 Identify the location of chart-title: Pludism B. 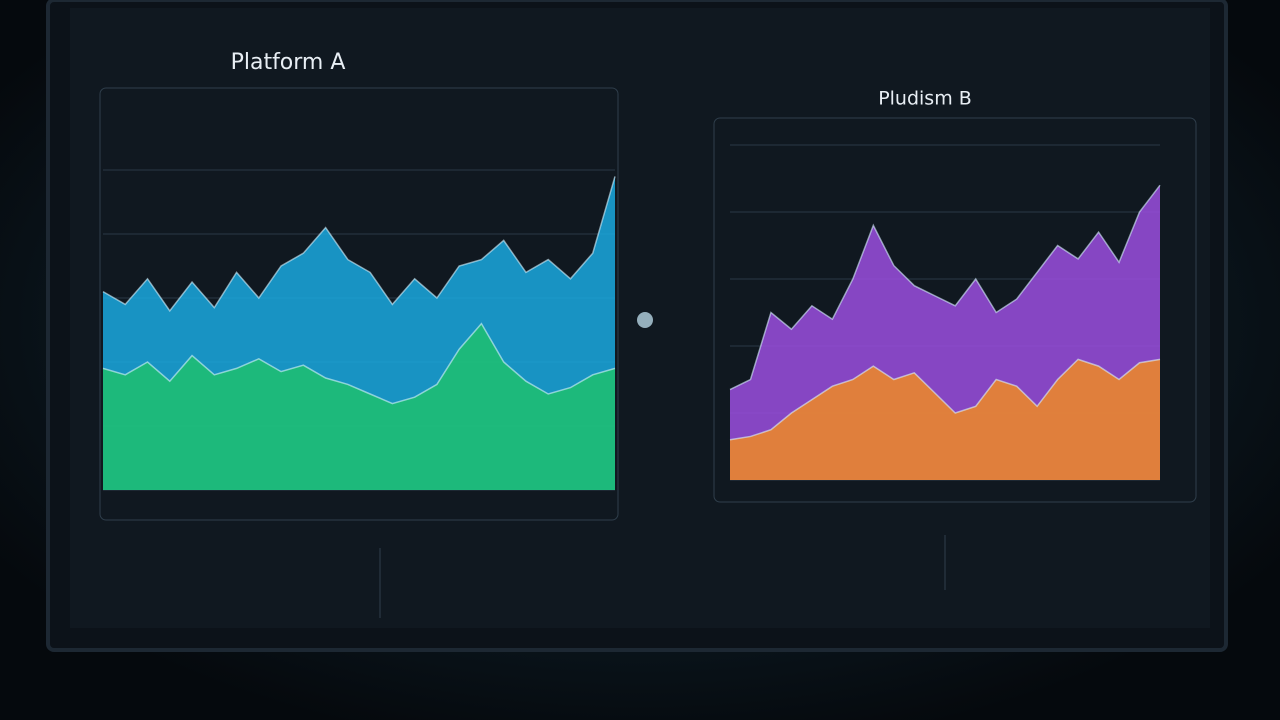
(925, 99).